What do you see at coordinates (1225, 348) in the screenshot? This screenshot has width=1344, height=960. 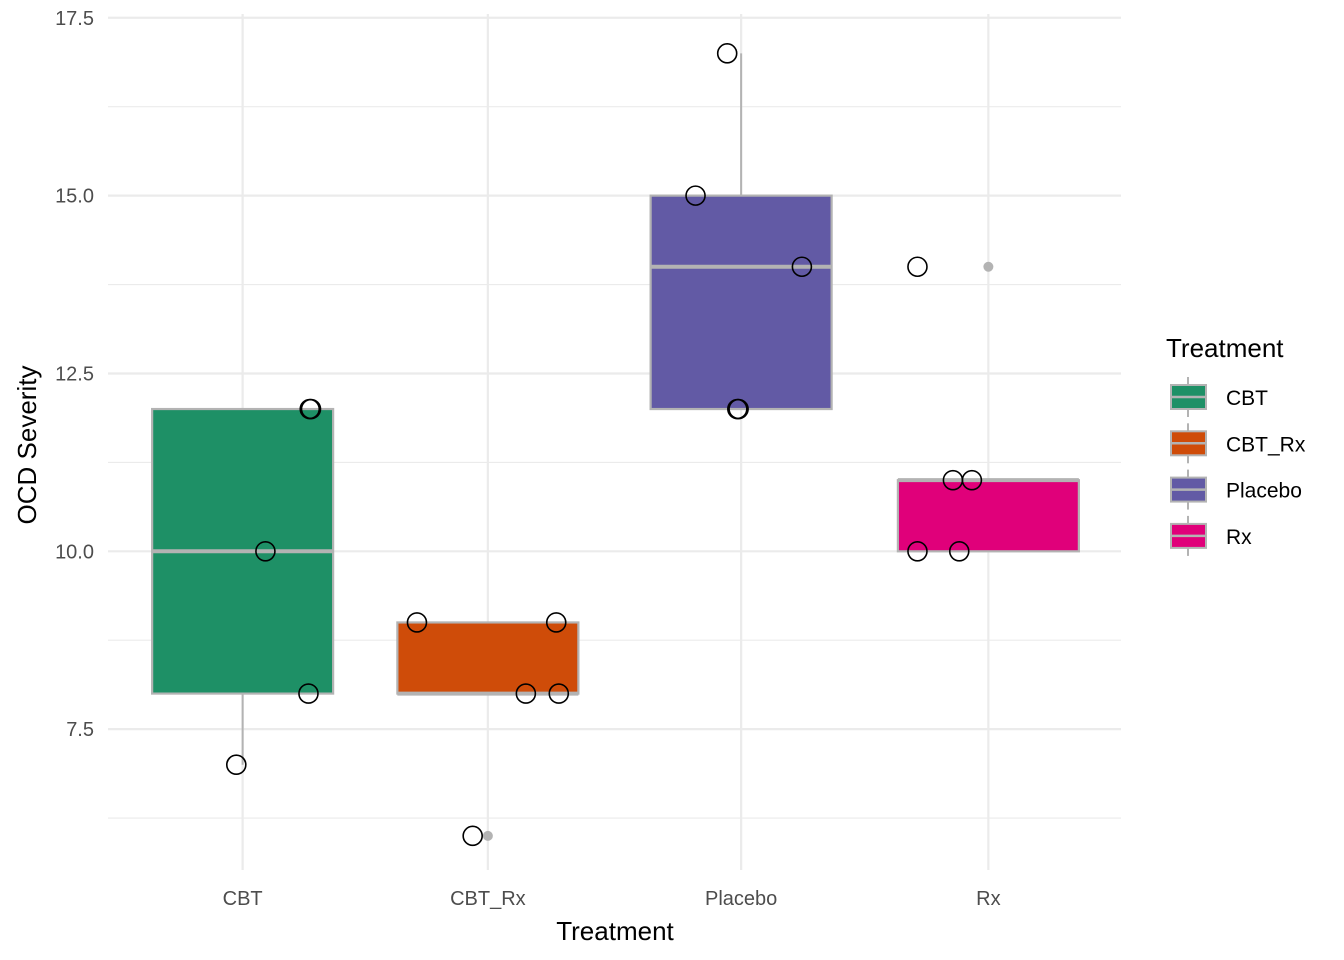 I see `legend-title: Treatment` at bounding box center [1225, 348].